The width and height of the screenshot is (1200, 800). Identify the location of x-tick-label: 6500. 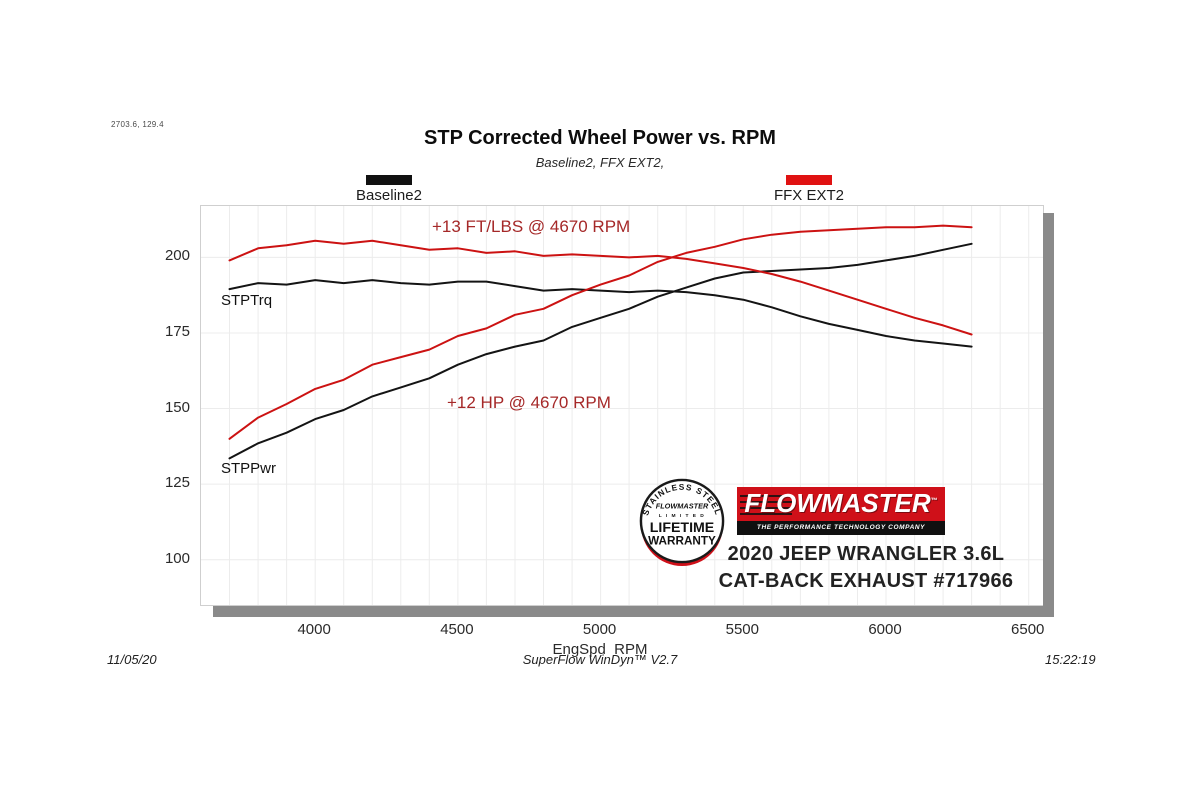
(1028, 629).